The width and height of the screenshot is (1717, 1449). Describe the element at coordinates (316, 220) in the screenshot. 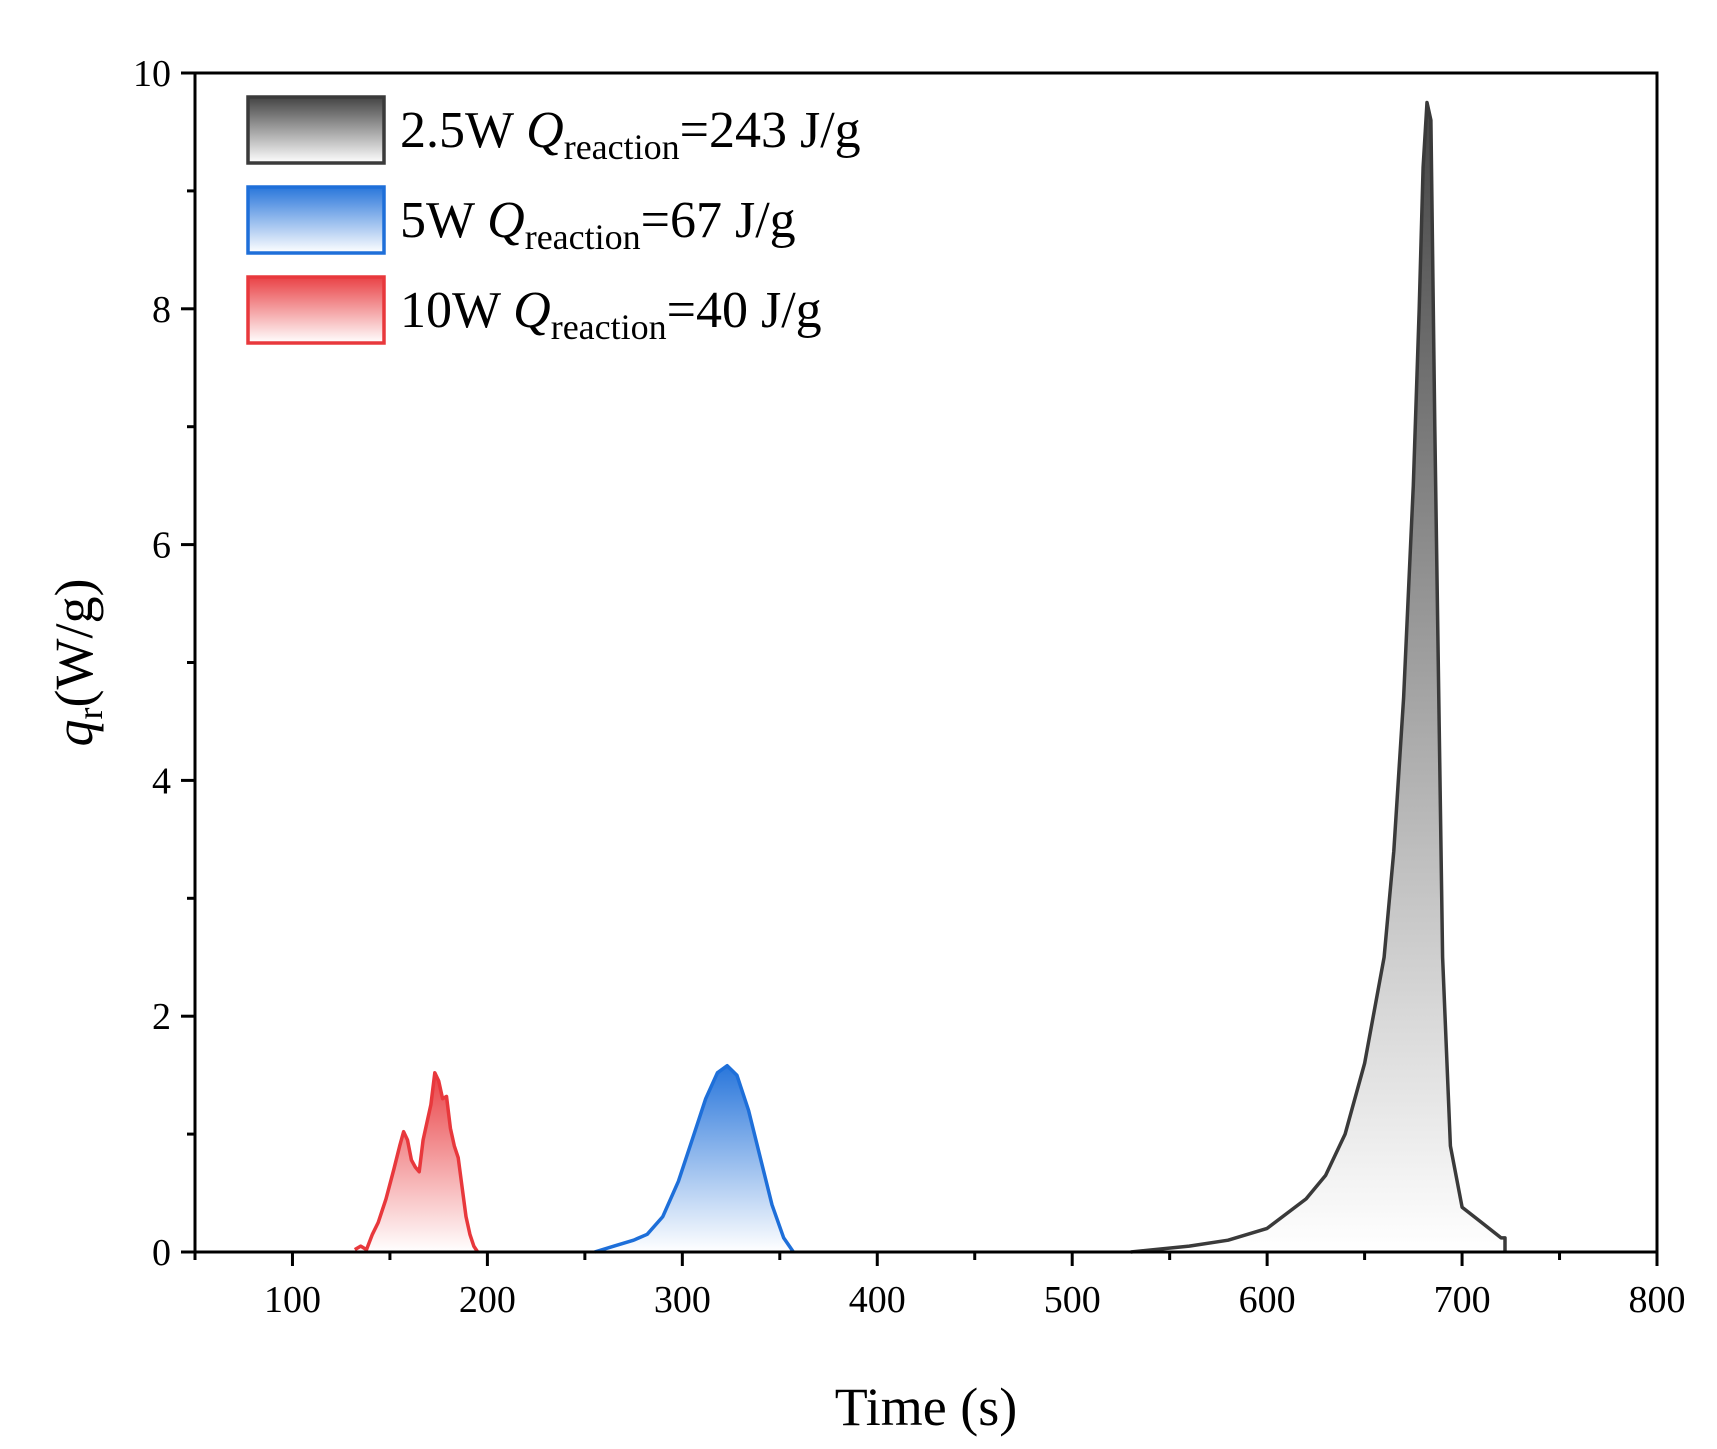

I see `legend-swatch-5w` at that location.